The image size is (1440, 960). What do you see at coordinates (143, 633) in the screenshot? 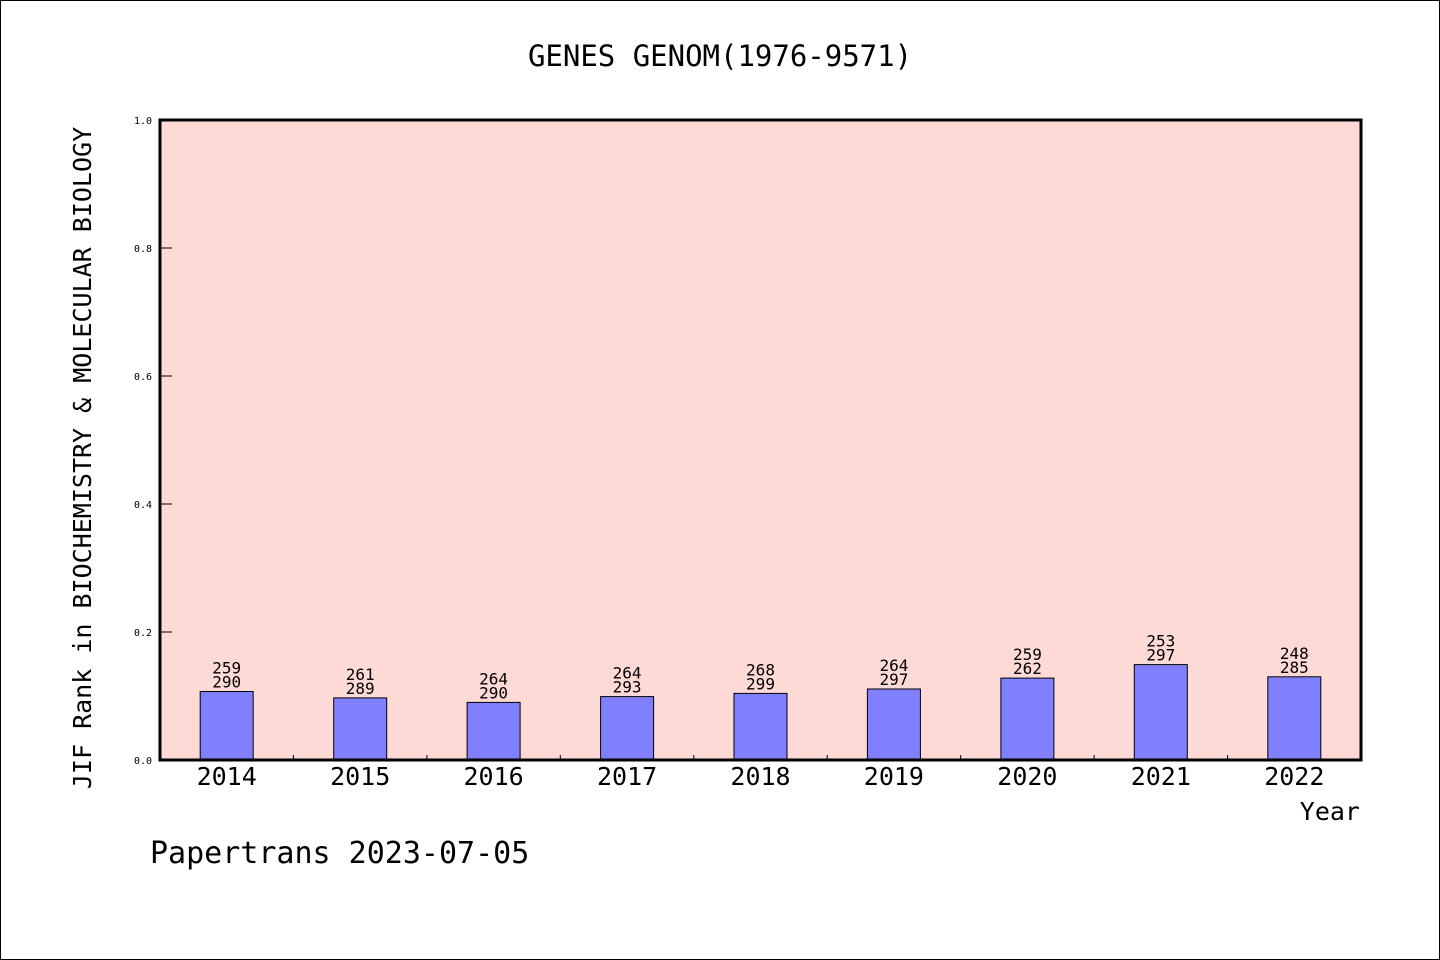
I see `y-tick-label: 0.2` at bounding box center [143, 633].